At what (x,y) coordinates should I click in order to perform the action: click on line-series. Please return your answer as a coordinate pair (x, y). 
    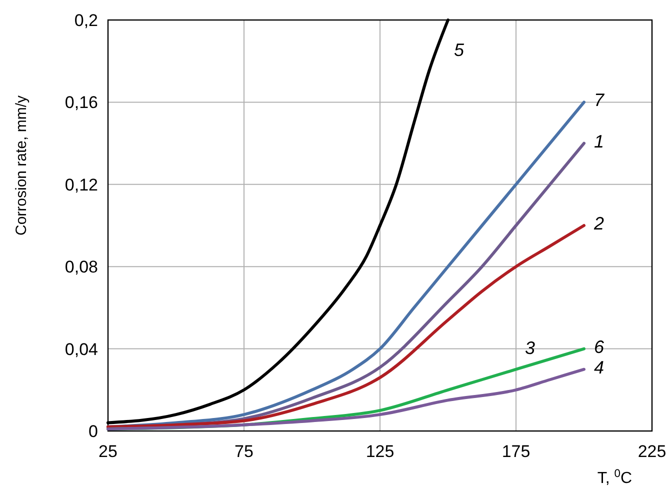
    Looking at the image, I should click on (346, 399).